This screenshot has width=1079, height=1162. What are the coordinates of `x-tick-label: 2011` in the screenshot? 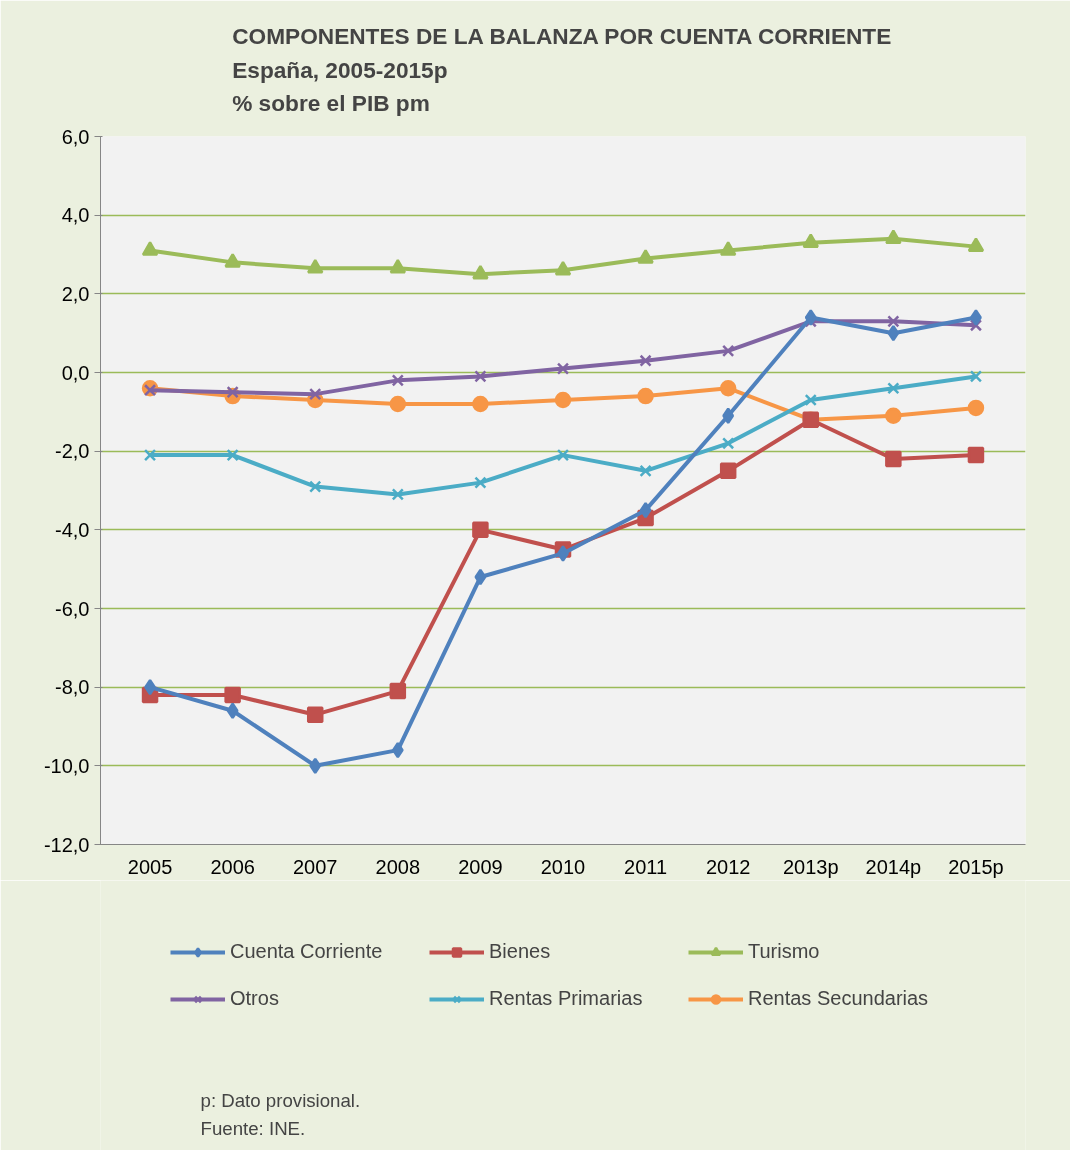 It's located at (646, 866).